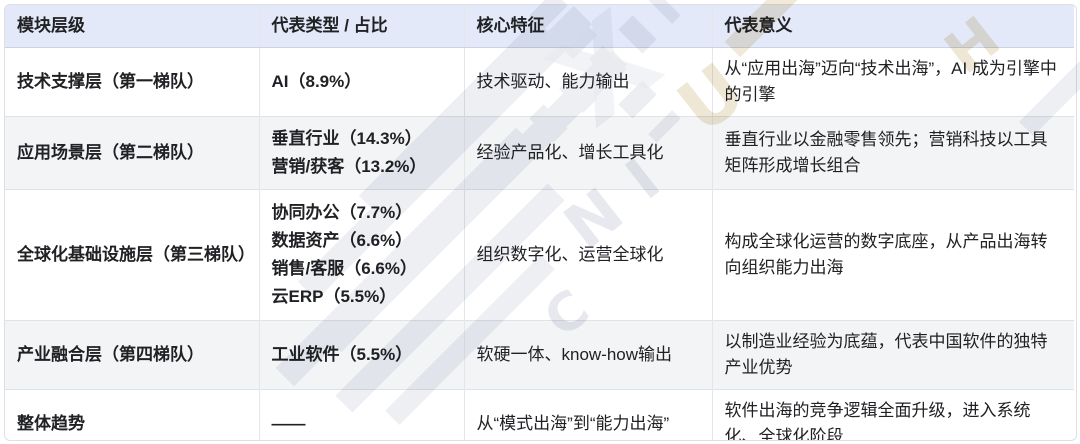  I want to click on cell-types: AI（8.9%）, so click(362, 82).